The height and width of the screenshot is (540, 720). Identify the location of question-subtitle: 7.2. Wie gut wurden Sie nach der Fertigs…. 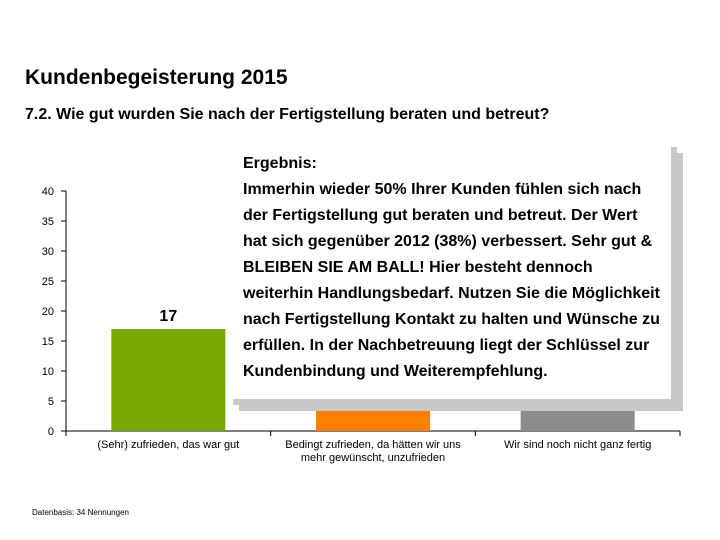
(287, 114).